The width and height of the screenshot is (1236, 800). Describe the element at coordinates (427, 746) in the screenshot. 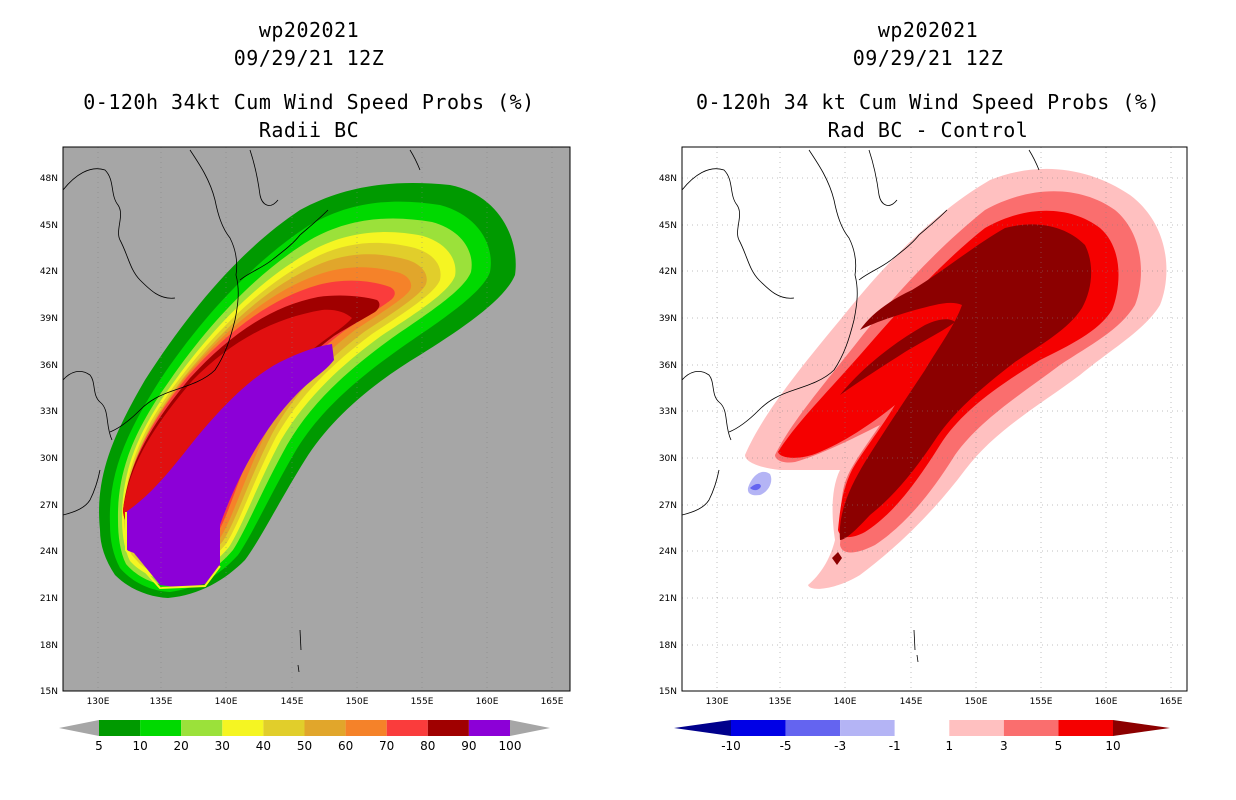

I see `colorbar-label: 80` at that location.